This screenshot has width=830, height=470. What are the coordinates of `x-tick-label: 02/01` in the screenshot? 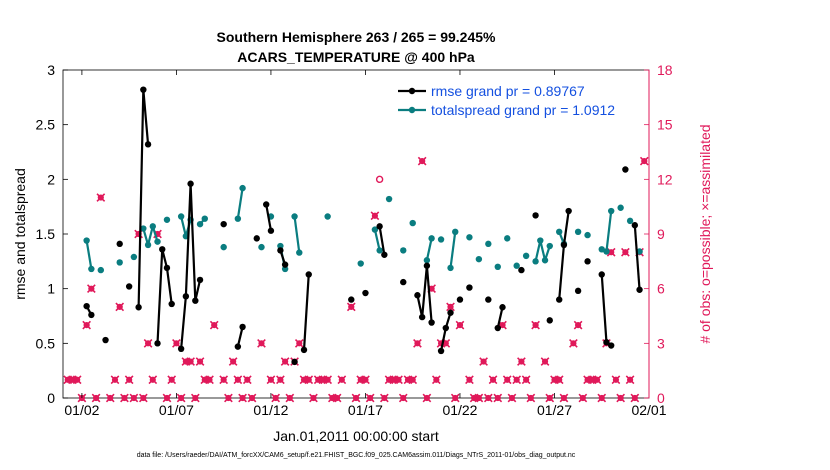 It's located at (648, 410).